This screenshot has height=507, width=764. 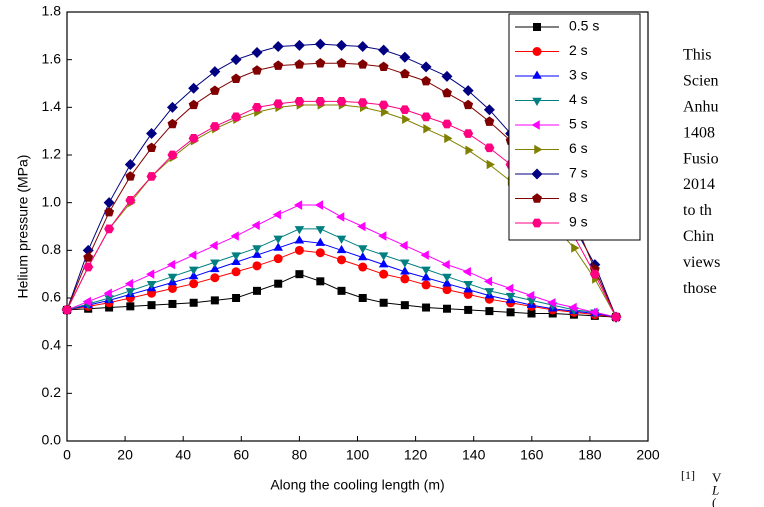 What do you see at coordinates (578, 222) in the screenshot?
I see `legend-label: 9 s` at bounding box center [578, 222].